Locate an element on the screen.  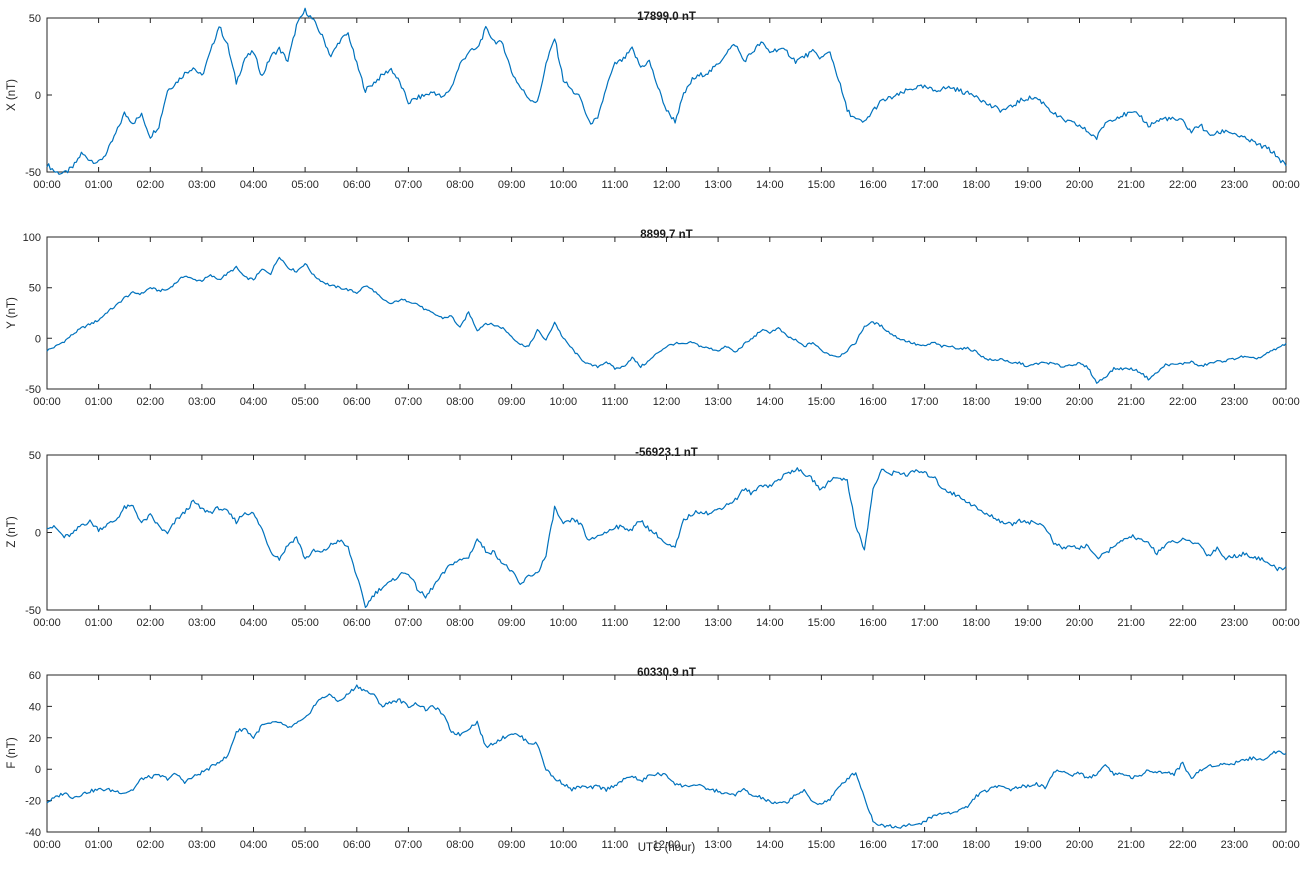
svg-text: -40 is located at coordinates (33, 833).